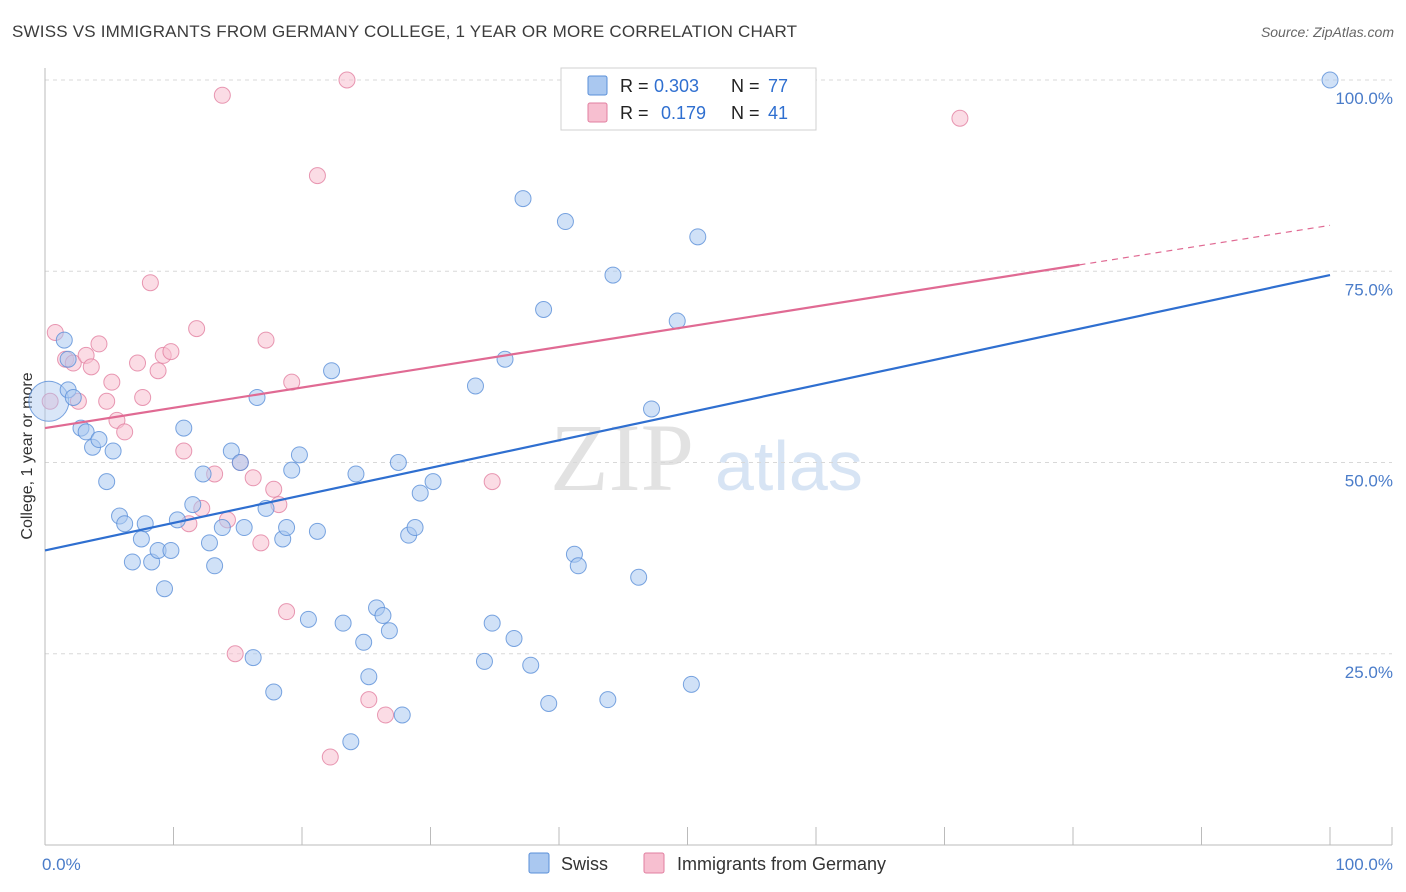 Image resolution: width=1406 pixels, height=892 pixels. I want to click on legend-germany-label: Immigrants from Germany, so click(781, 864).